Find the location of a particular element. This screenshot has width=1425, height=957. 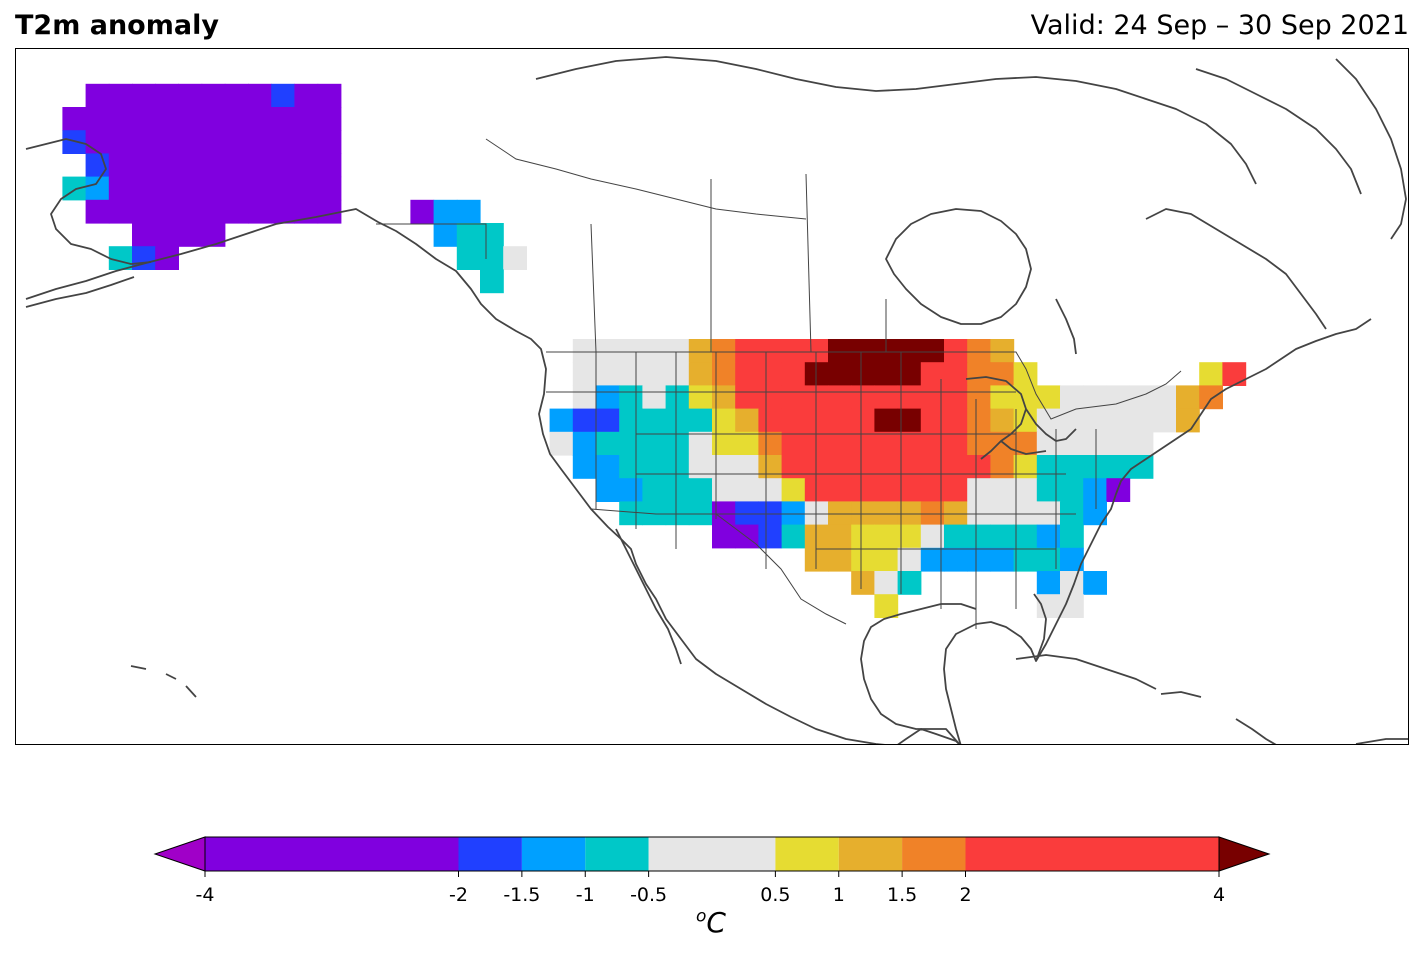

coastline-alaska-west is located at coordinates (88, 201).